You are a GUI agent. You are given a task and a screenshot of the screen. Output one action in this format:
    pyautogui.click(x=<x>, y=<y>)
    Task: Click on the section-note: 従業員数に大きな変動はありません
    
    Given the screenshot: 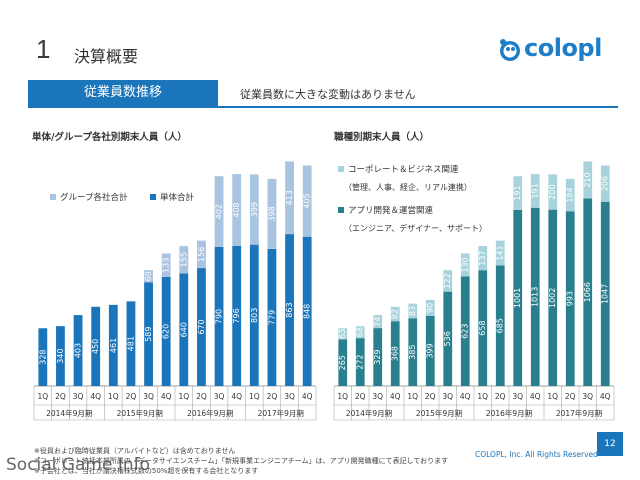 What is the action you would take?
    pyautogui.click(x=328, y=94)
    